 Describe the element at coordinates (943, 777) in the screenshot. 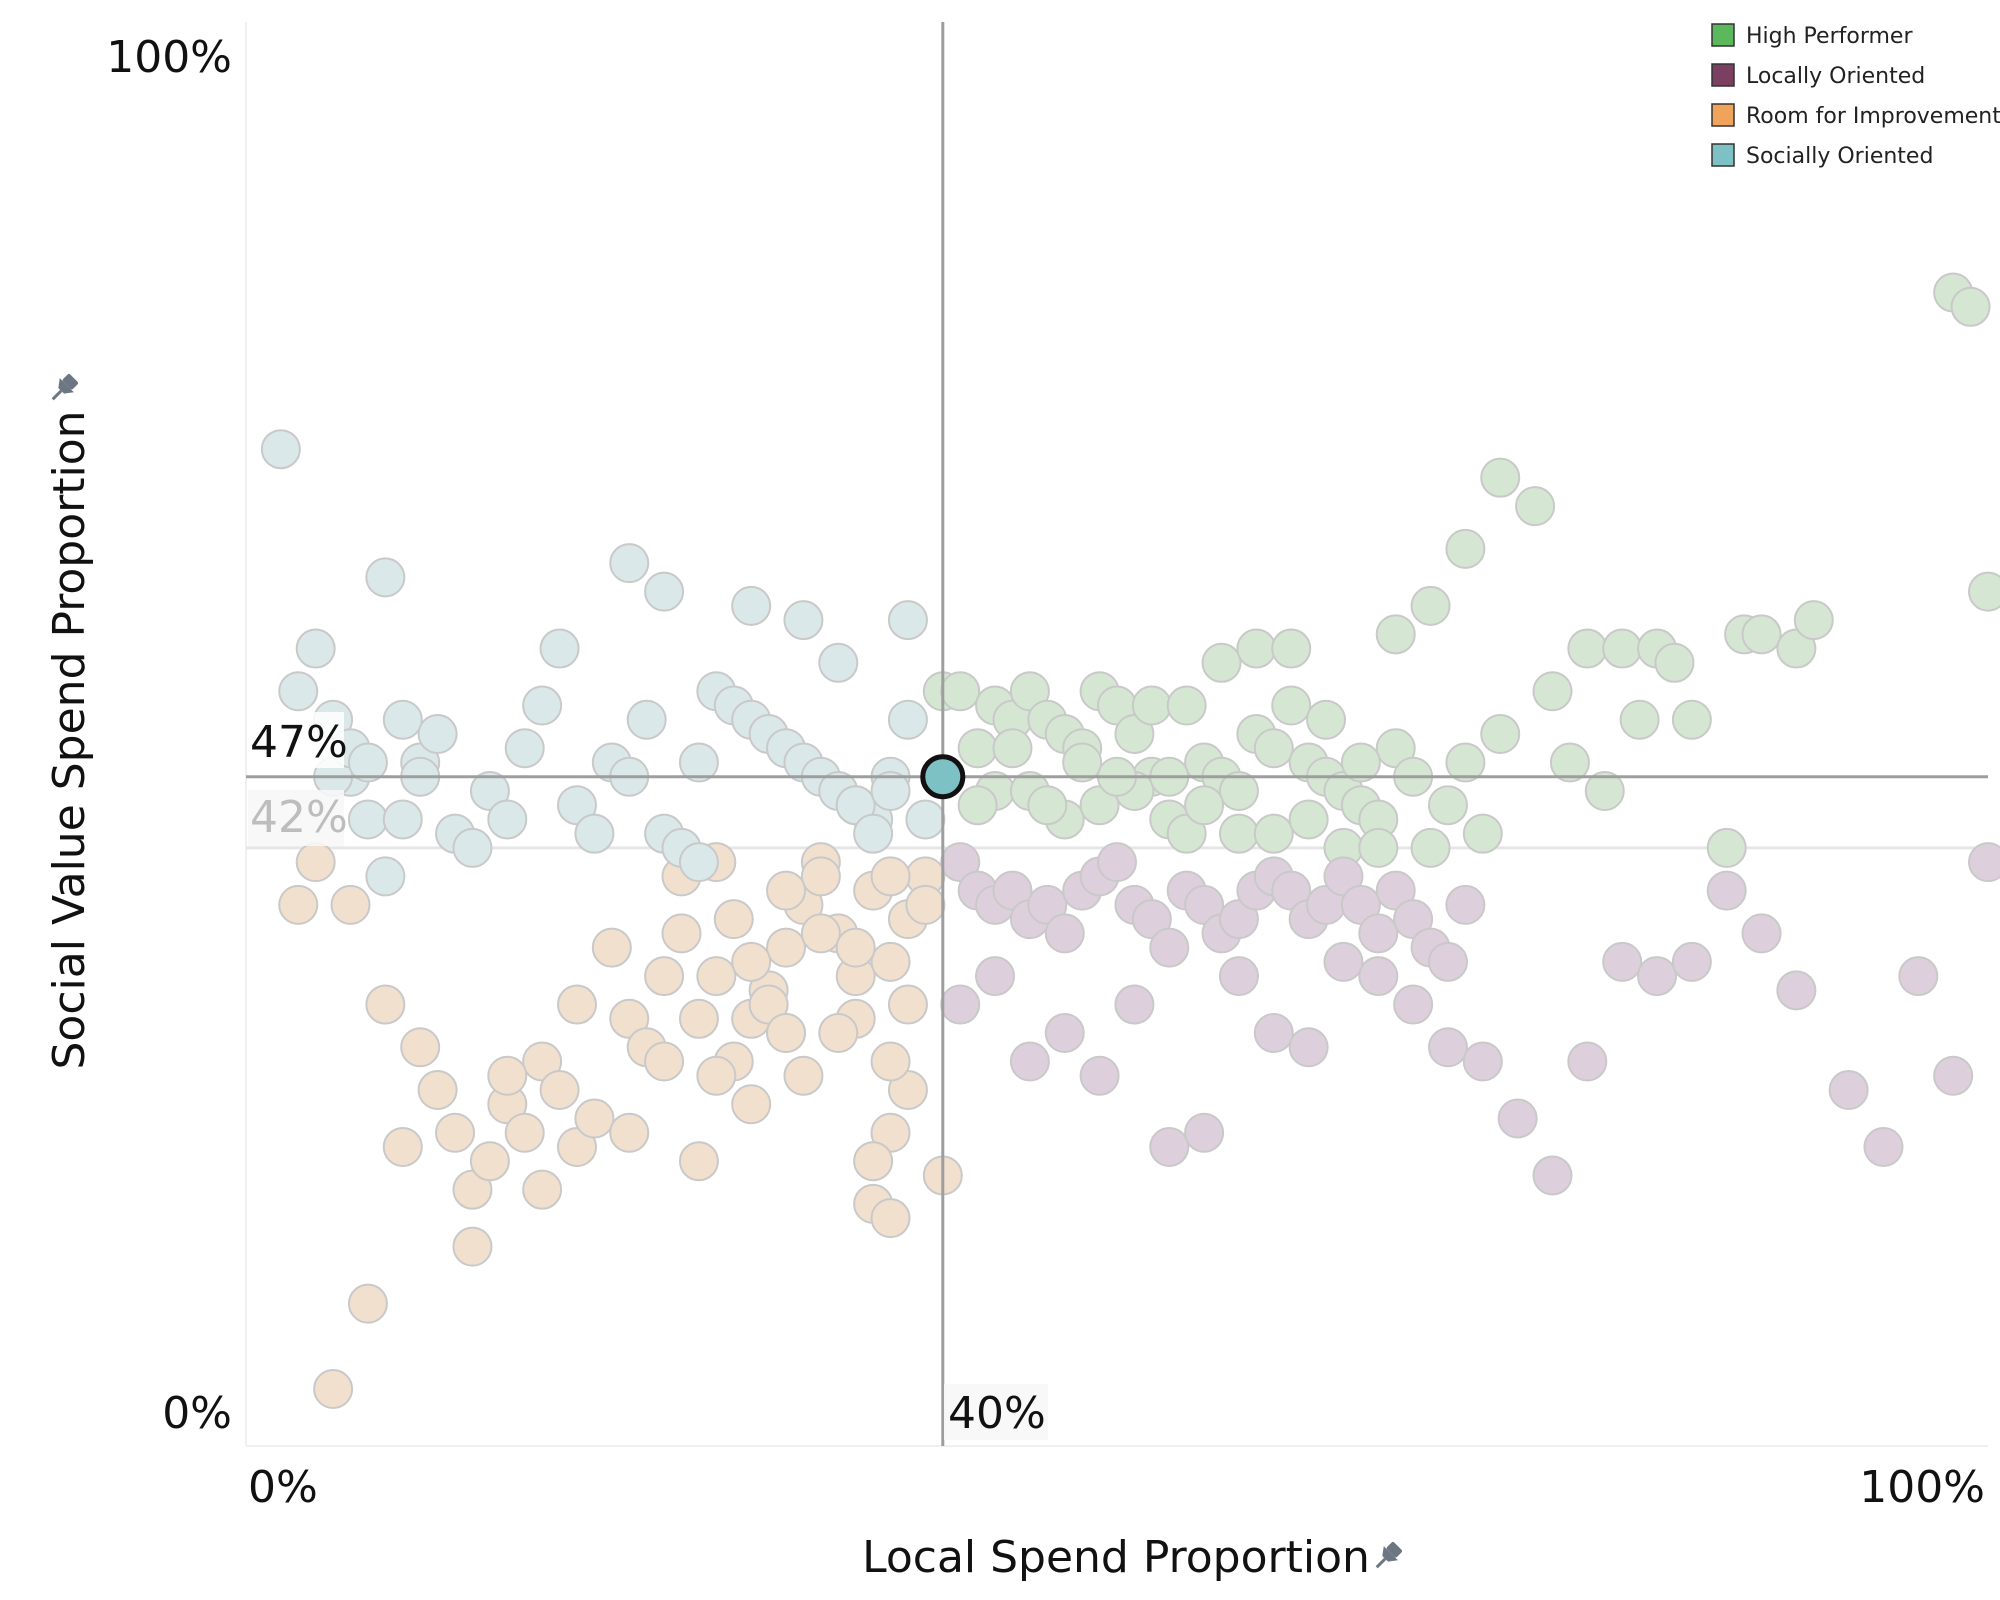

I see `highlight-point` at that location.